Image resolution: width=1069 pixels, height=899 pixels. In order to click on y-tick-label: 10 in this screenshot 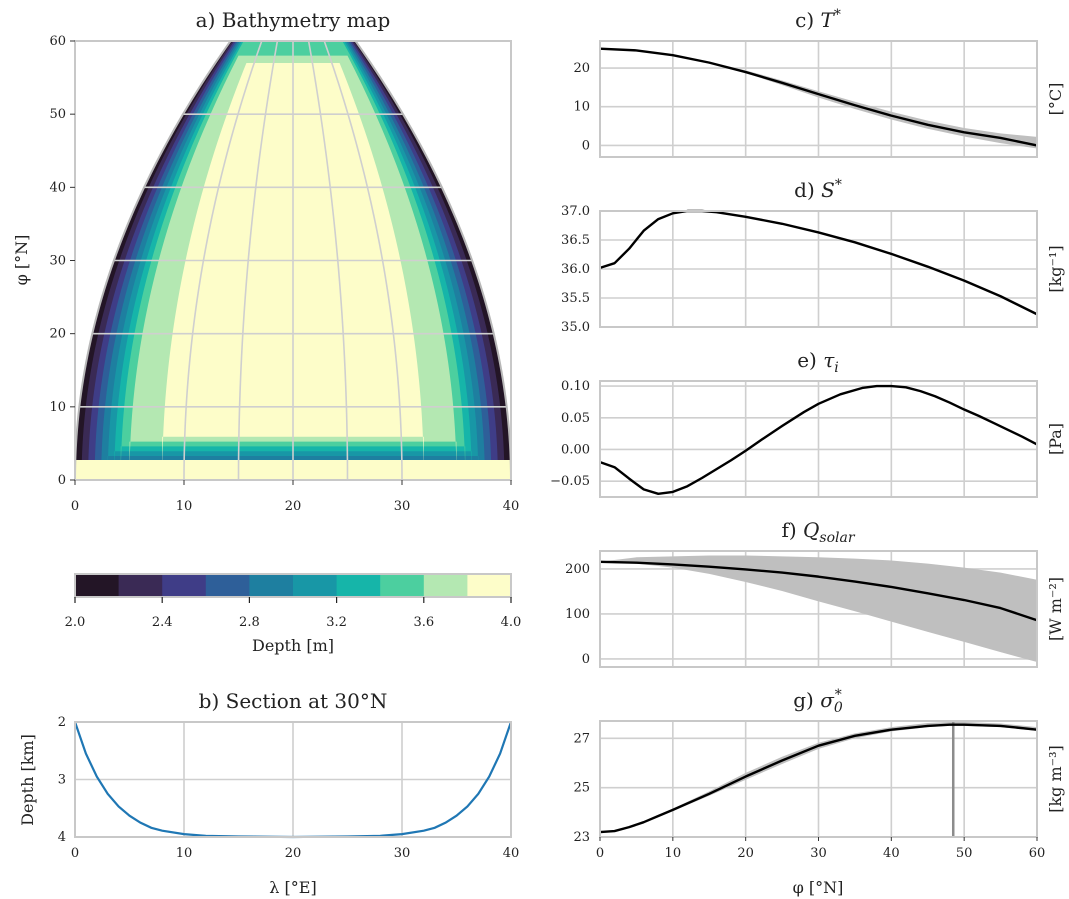, I will do `click(581, 107)`.